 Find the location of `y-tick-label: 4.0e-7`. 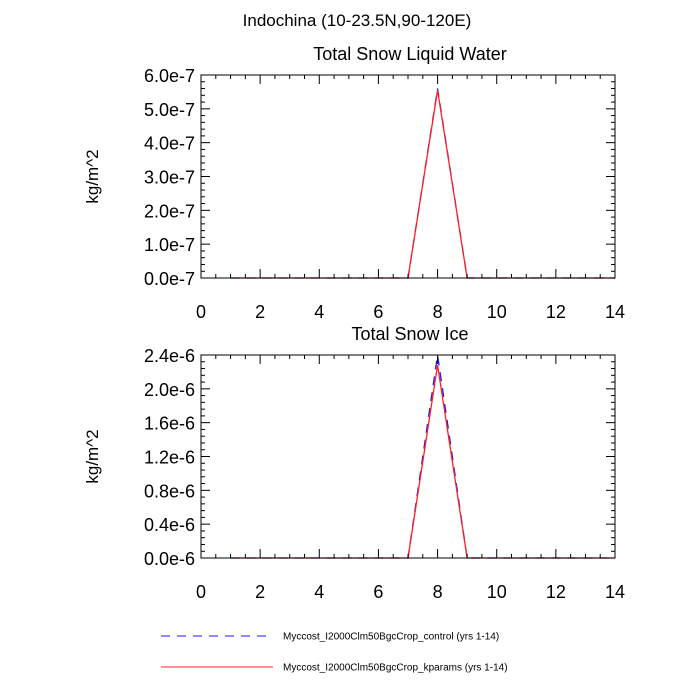

y-tick-label: 4.0e-7 is located at coordinates (169, 144).